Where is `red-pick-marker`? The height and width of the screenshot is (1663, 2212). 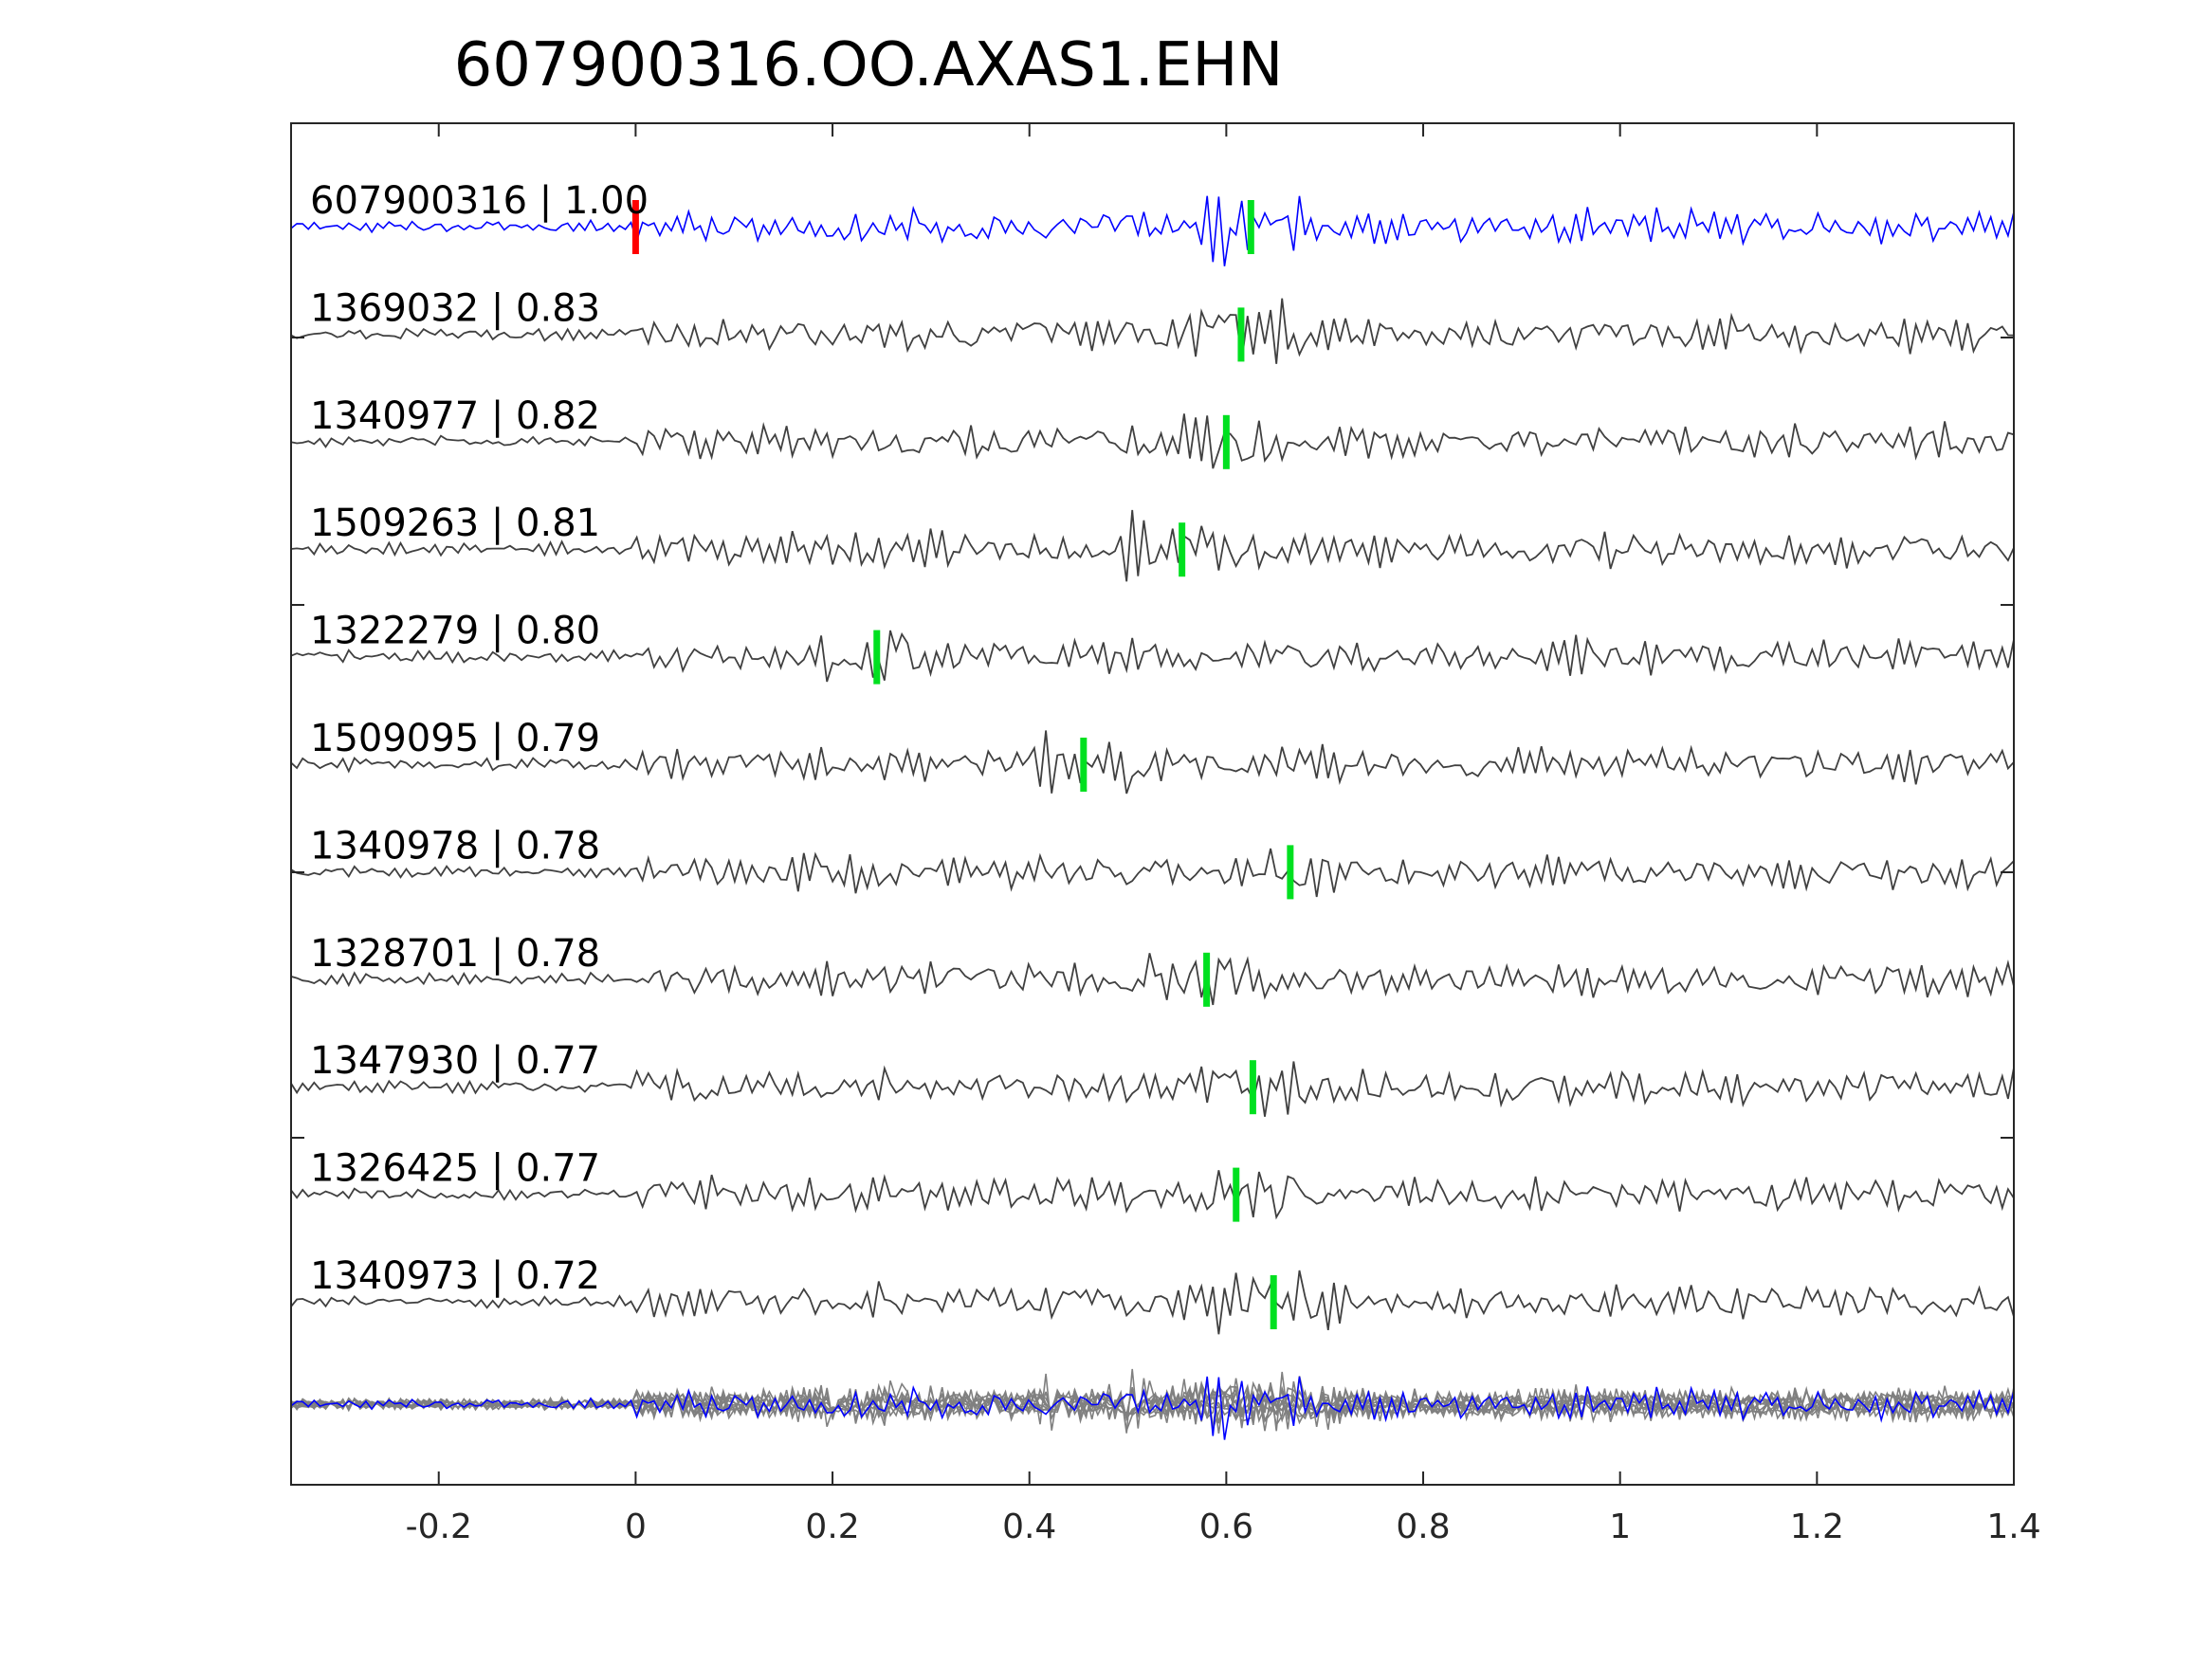 red-pick-marker is located at coordinates (635, 227).